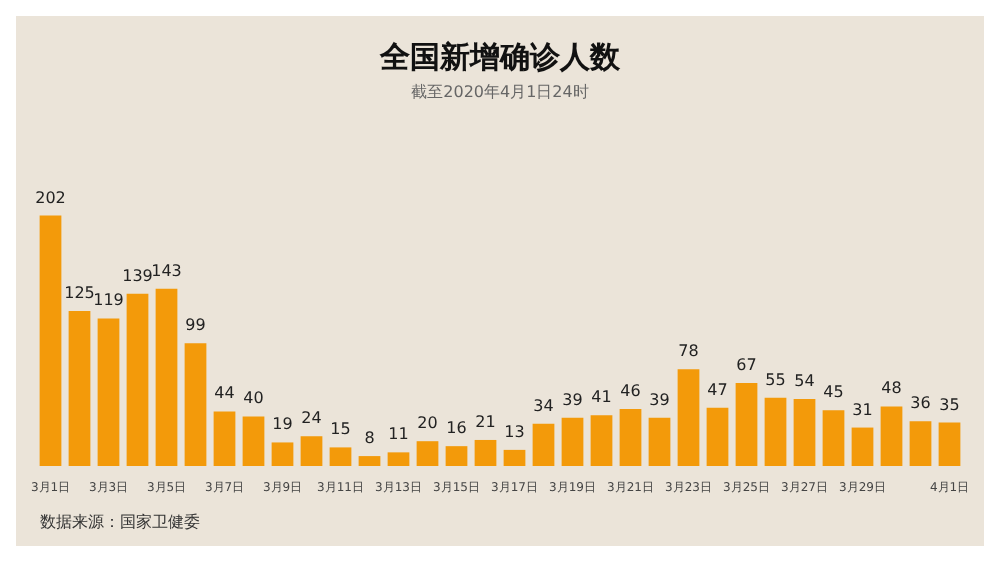 The width and height of the screenshot is (1000, 562). I want to click on data-label: 125, so click(79, 293).